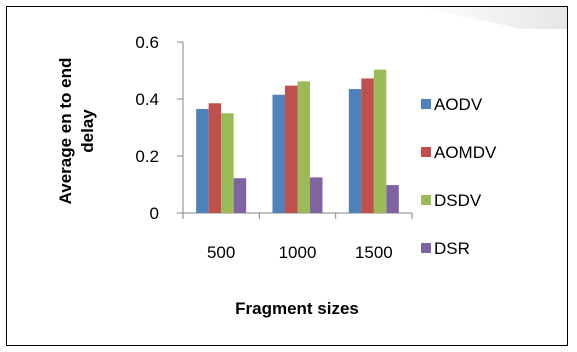  I want to click on legend-label-aodv: AODV, so click(458, 104).